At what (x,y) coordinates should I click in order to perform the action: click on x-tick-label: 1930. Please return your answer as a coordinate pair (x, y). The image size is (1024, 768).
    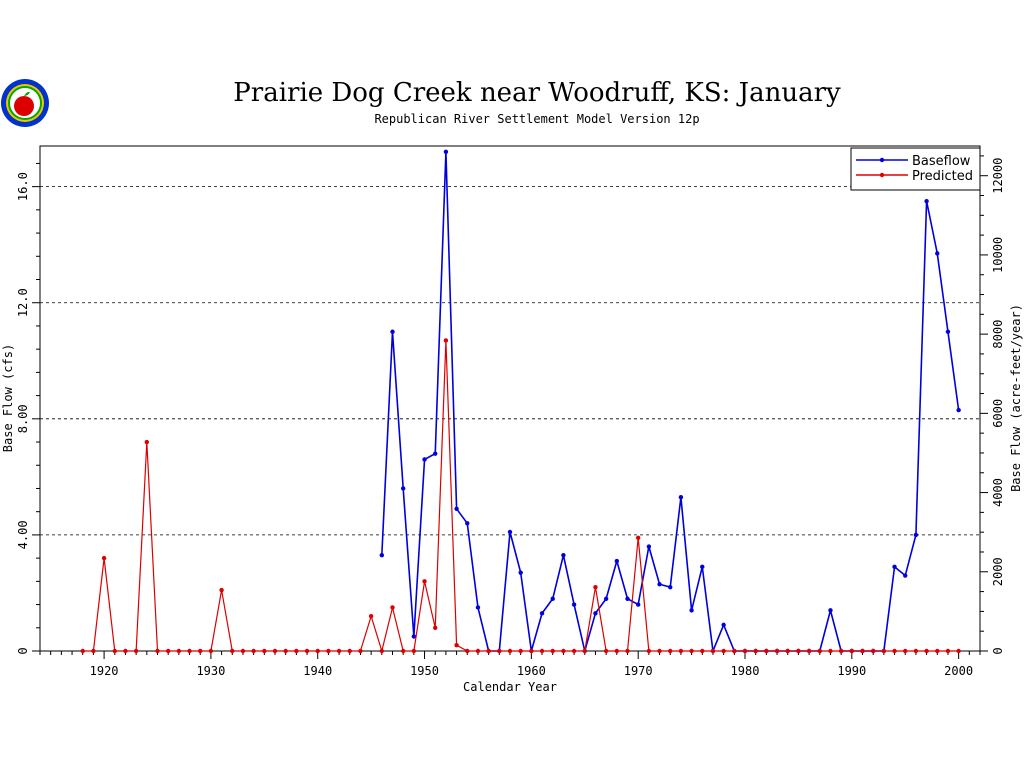
    Looking at the image, I should click on (210, 671).